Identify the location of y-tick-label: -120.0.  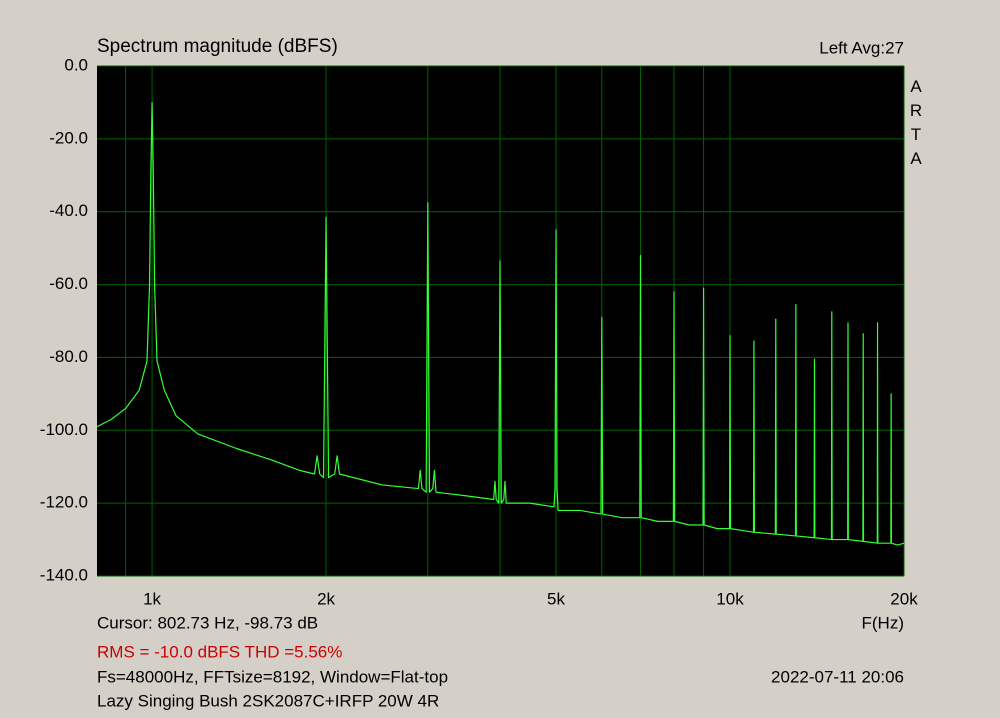
(64, 502).